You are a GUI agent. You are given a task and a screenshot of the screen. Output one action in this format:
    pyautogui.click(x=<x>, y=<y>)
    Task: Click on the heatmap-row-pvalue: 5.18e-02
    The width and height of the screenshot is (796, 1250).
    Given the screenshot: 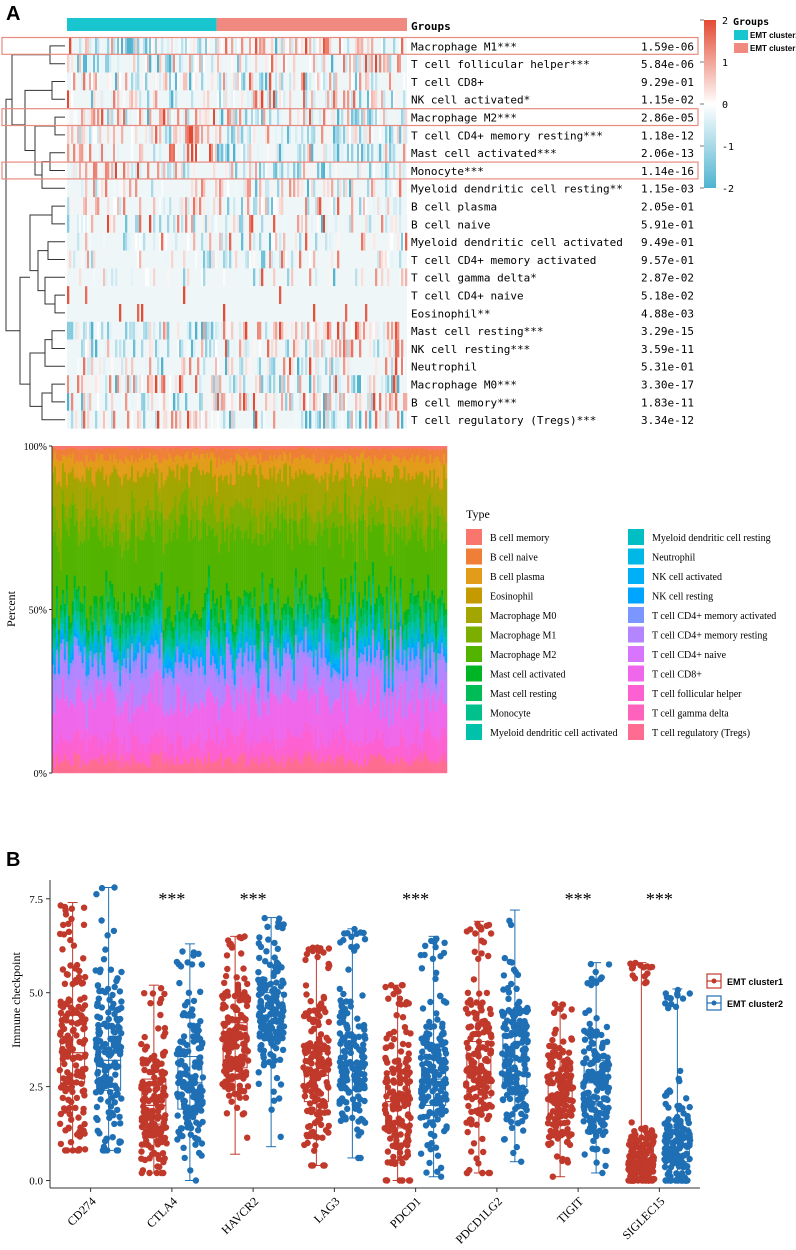 What is the action you would take?
    pyautogui.click(x=667, y=296)
    